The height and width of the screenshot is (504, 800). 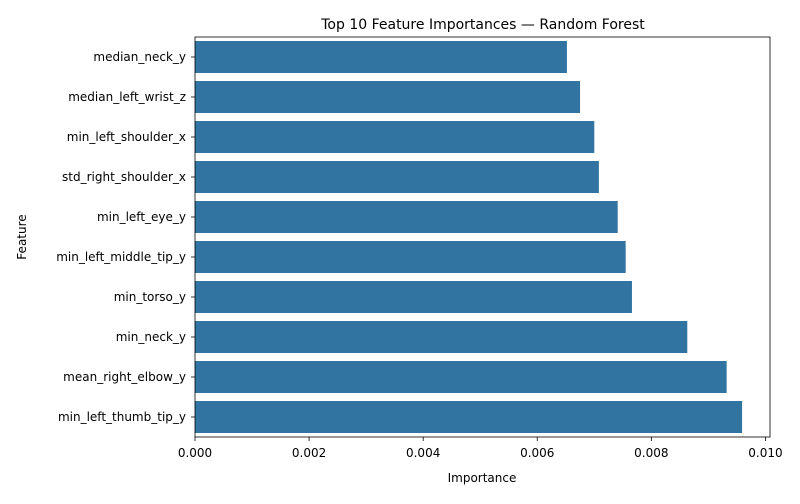 What do you see at coordinates (22, 236) in the screenshot?
I see `y-axis-label: Feature` at bounding box center [22, 236].